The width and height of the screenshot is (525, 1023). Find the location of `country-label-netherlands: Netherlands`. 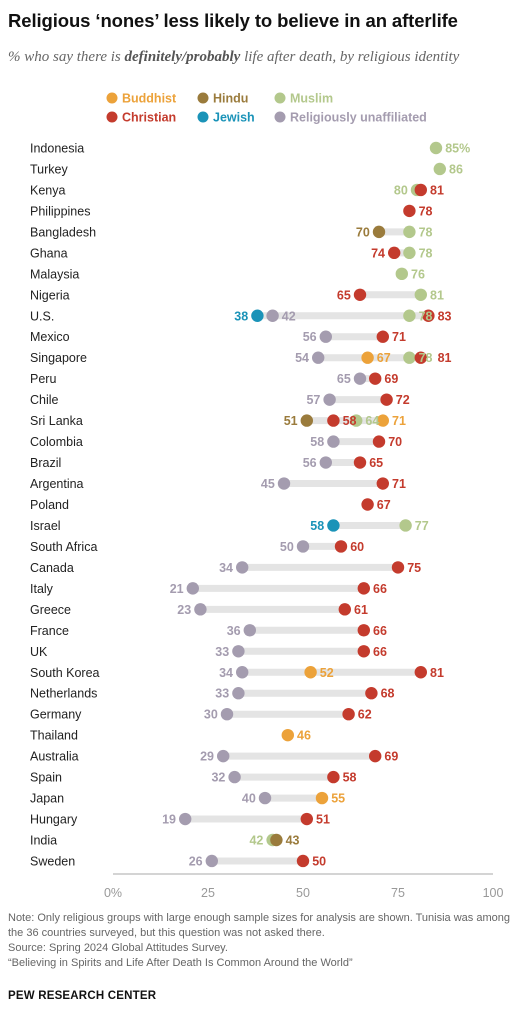

country-label-netherlands: Netherlands is located at coordinates (63, 694).